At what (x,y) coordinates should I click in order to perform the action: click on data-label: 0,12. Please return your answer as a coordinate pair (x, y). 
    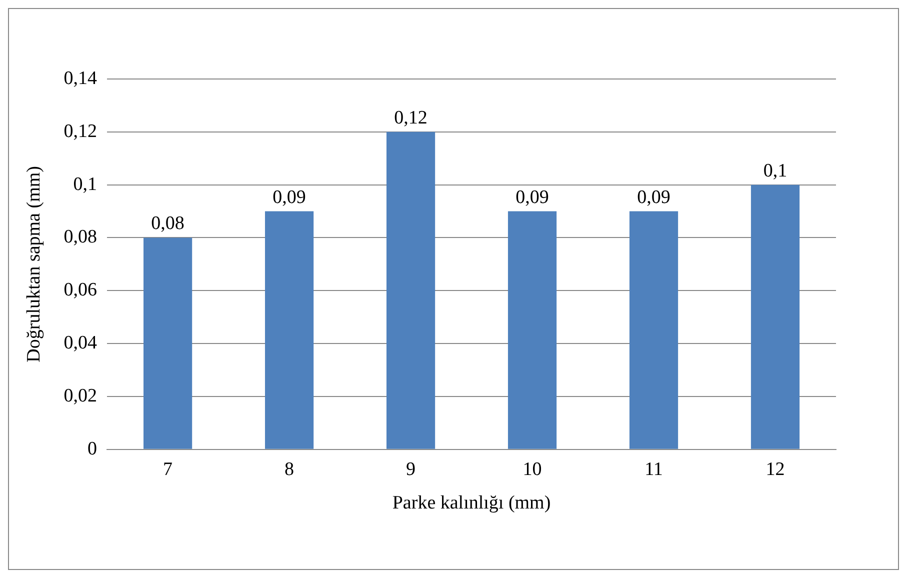
    Looking at the image, I should click on (411, 117).